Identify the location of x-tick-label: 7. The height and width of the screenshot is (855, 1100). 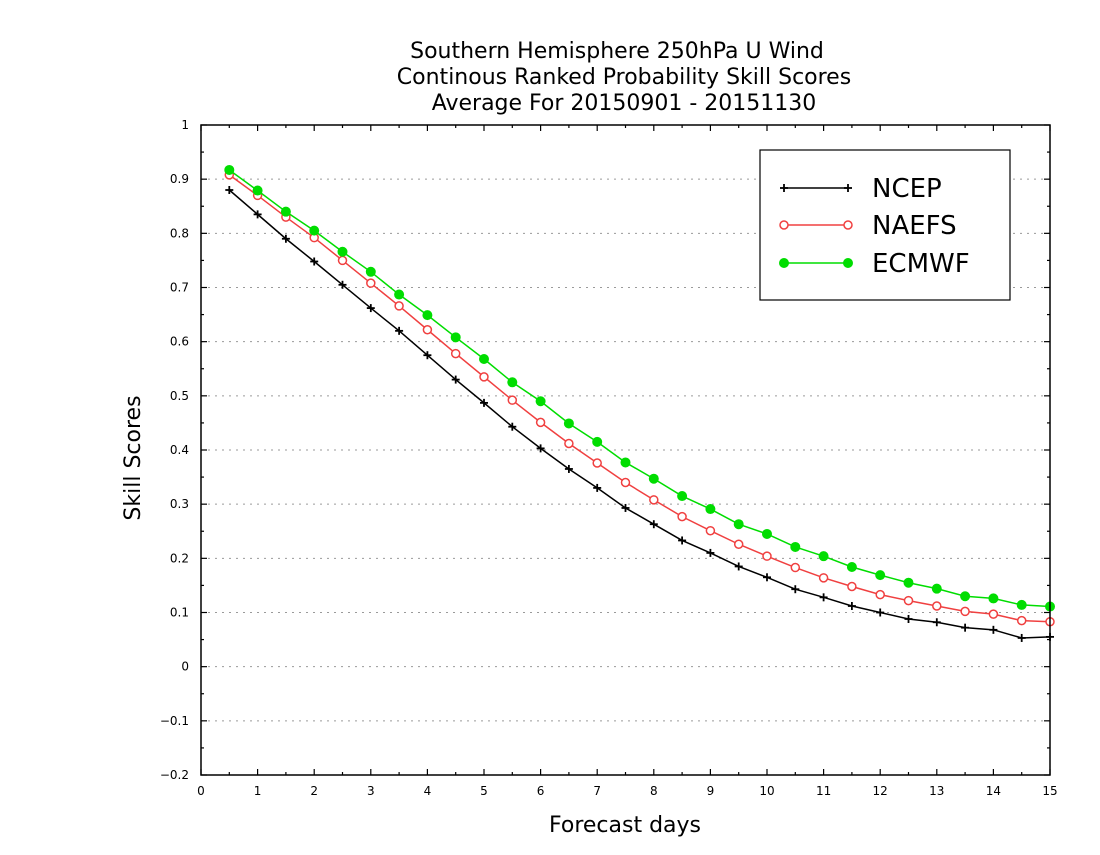
(597, 791).